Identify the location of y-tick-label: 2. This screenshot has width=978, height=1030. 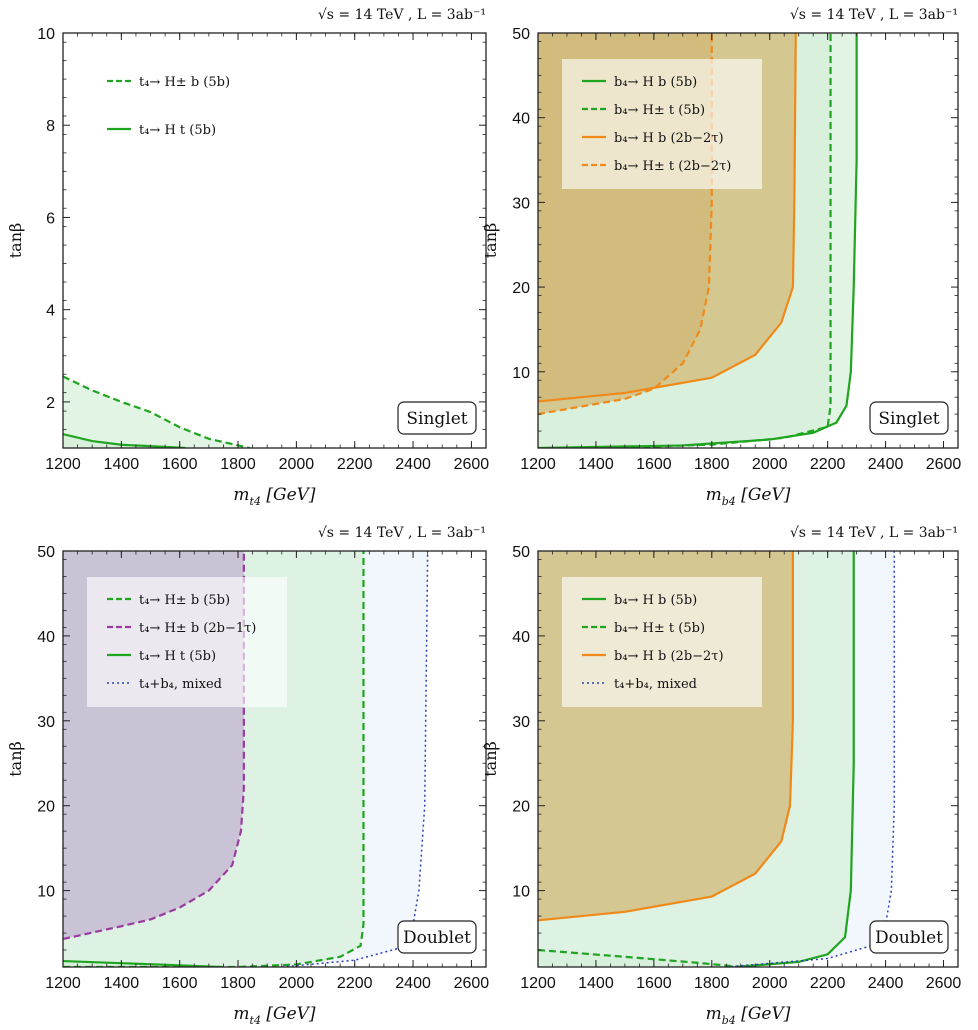
(50, 403).